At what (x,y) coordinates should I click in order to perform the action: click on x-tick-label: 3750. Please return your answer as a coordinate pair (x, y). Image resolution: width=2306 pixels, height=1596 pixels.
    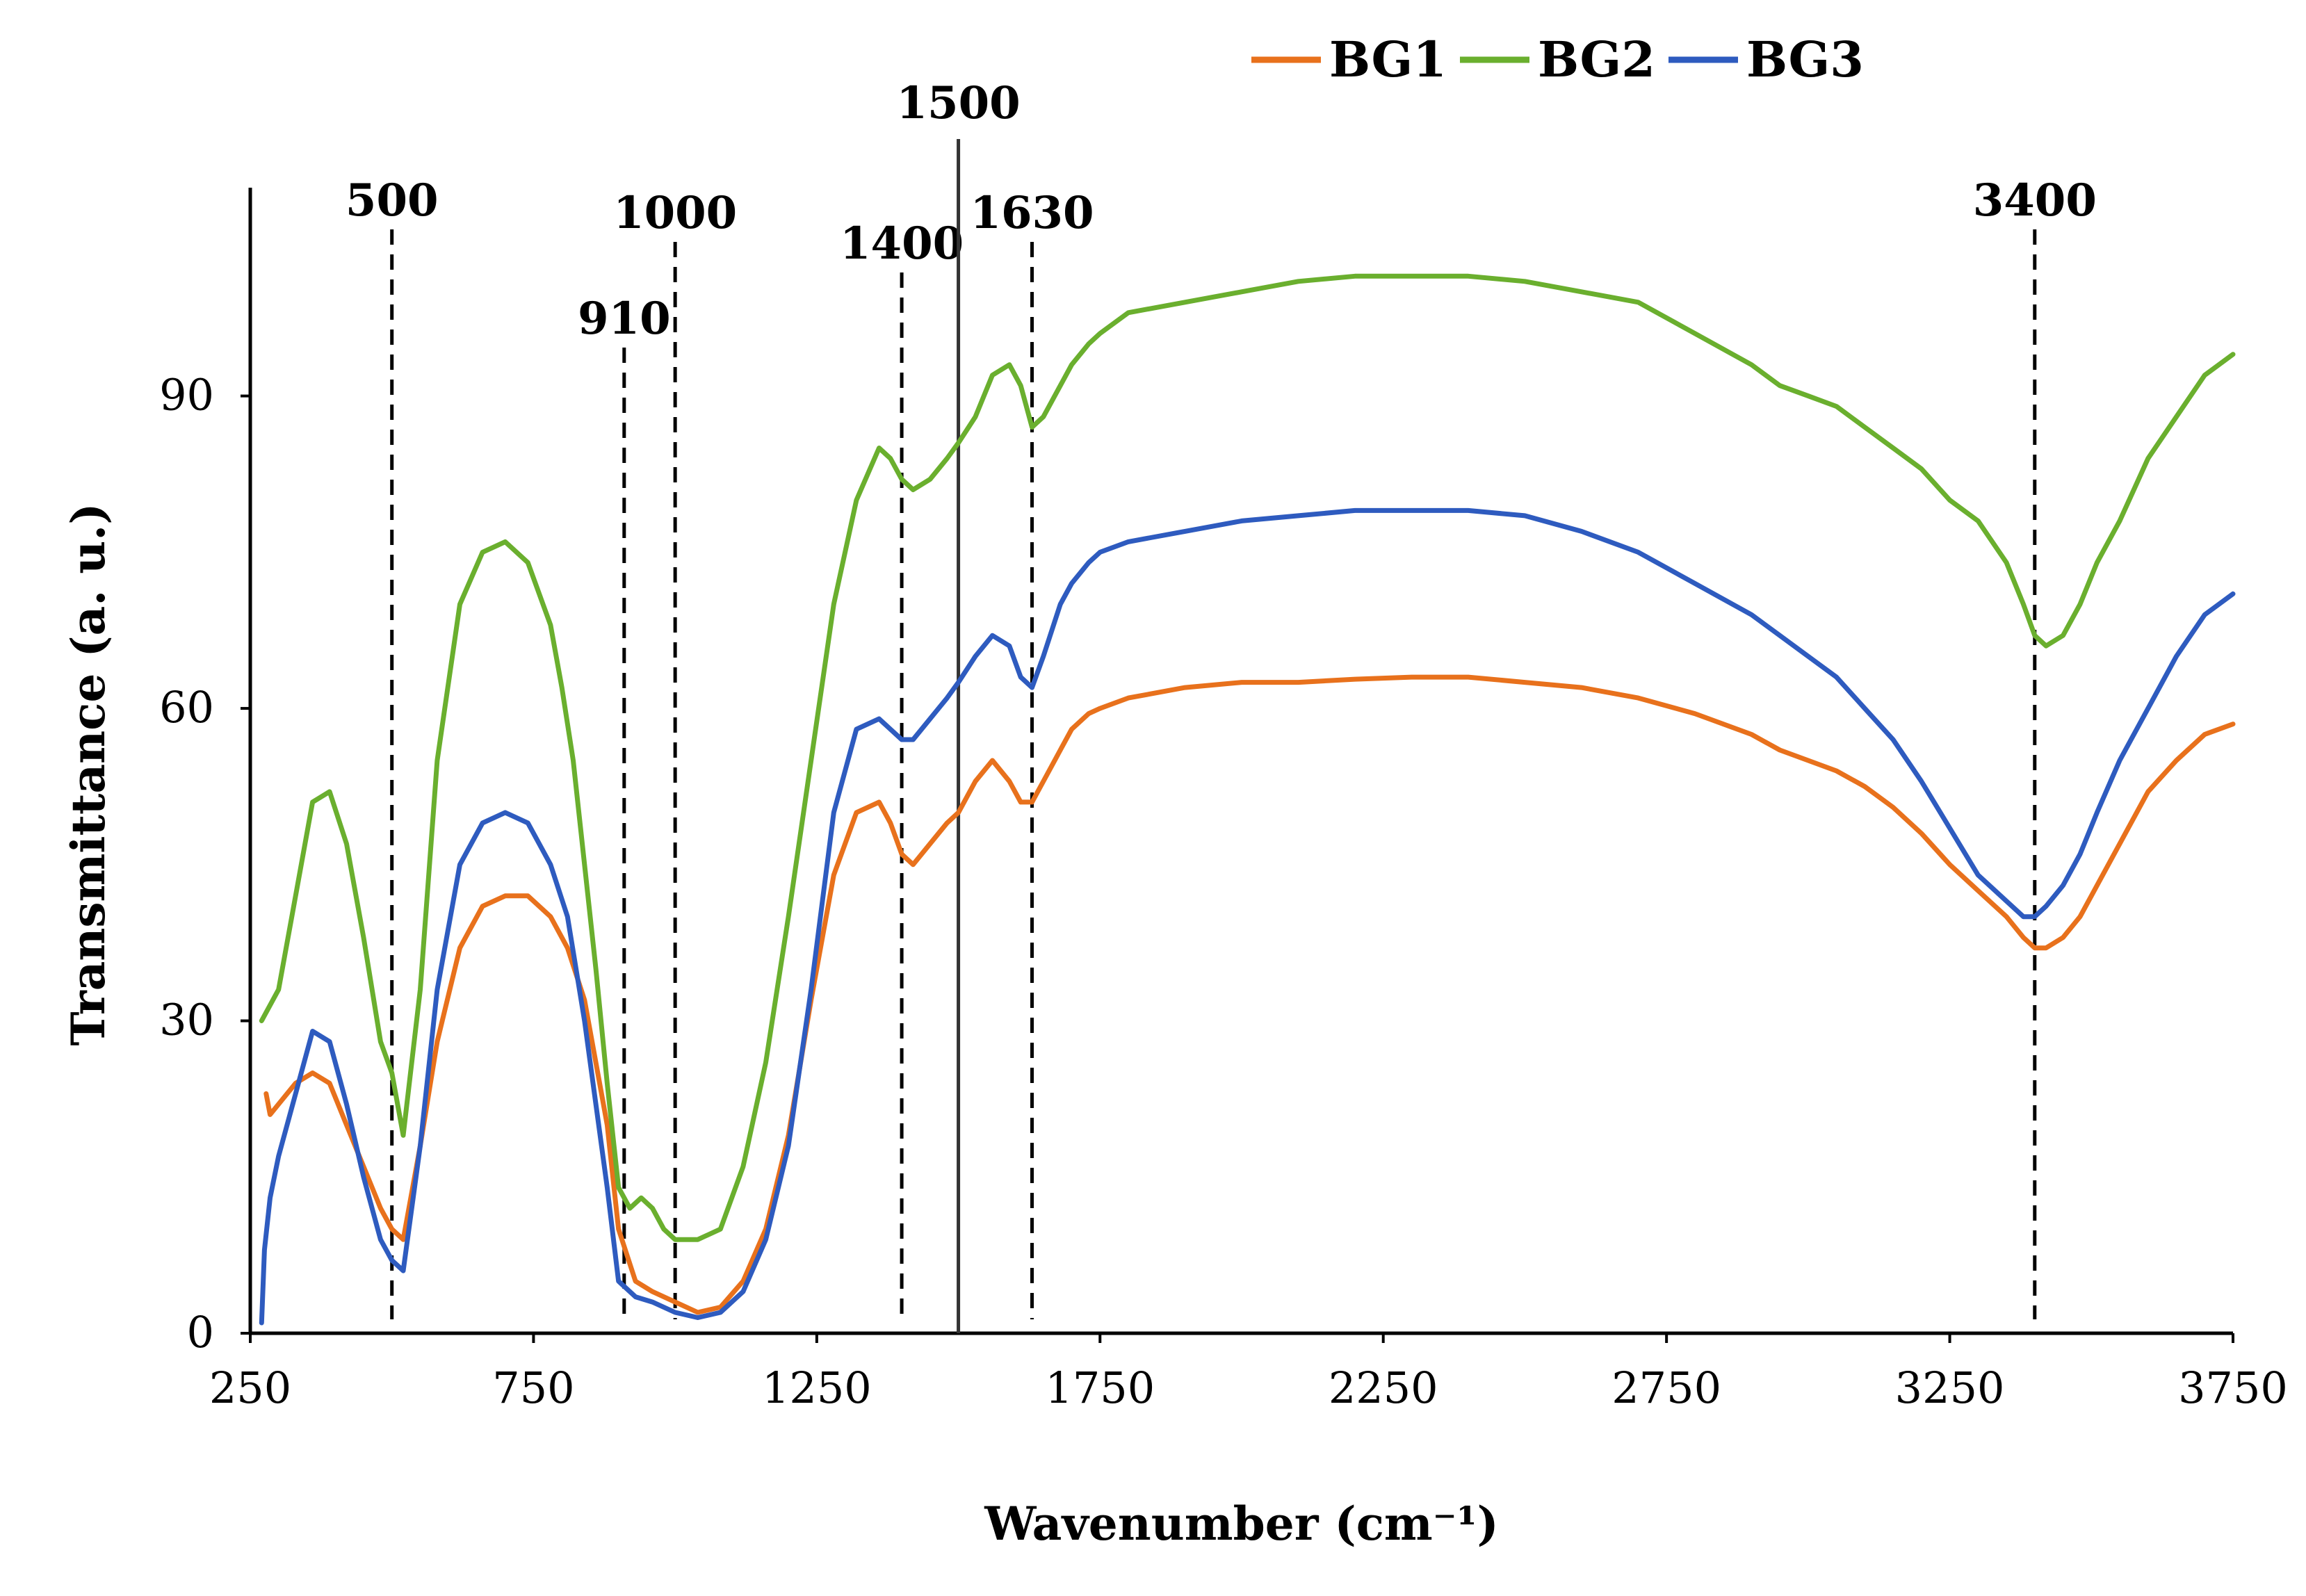
    Looking at the image, I should click on (2233, 1387).